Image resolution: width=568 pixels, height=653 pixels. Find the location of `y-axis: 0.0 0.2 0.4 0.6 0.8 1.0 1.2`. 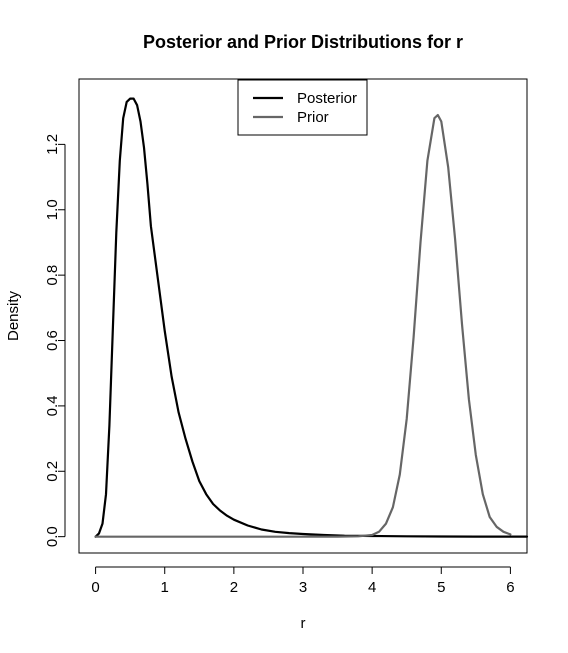

y-axis: 0.0 0.2 0.4 0.6 0.8 1.0 1.2 is located at coordinates (55, 340).